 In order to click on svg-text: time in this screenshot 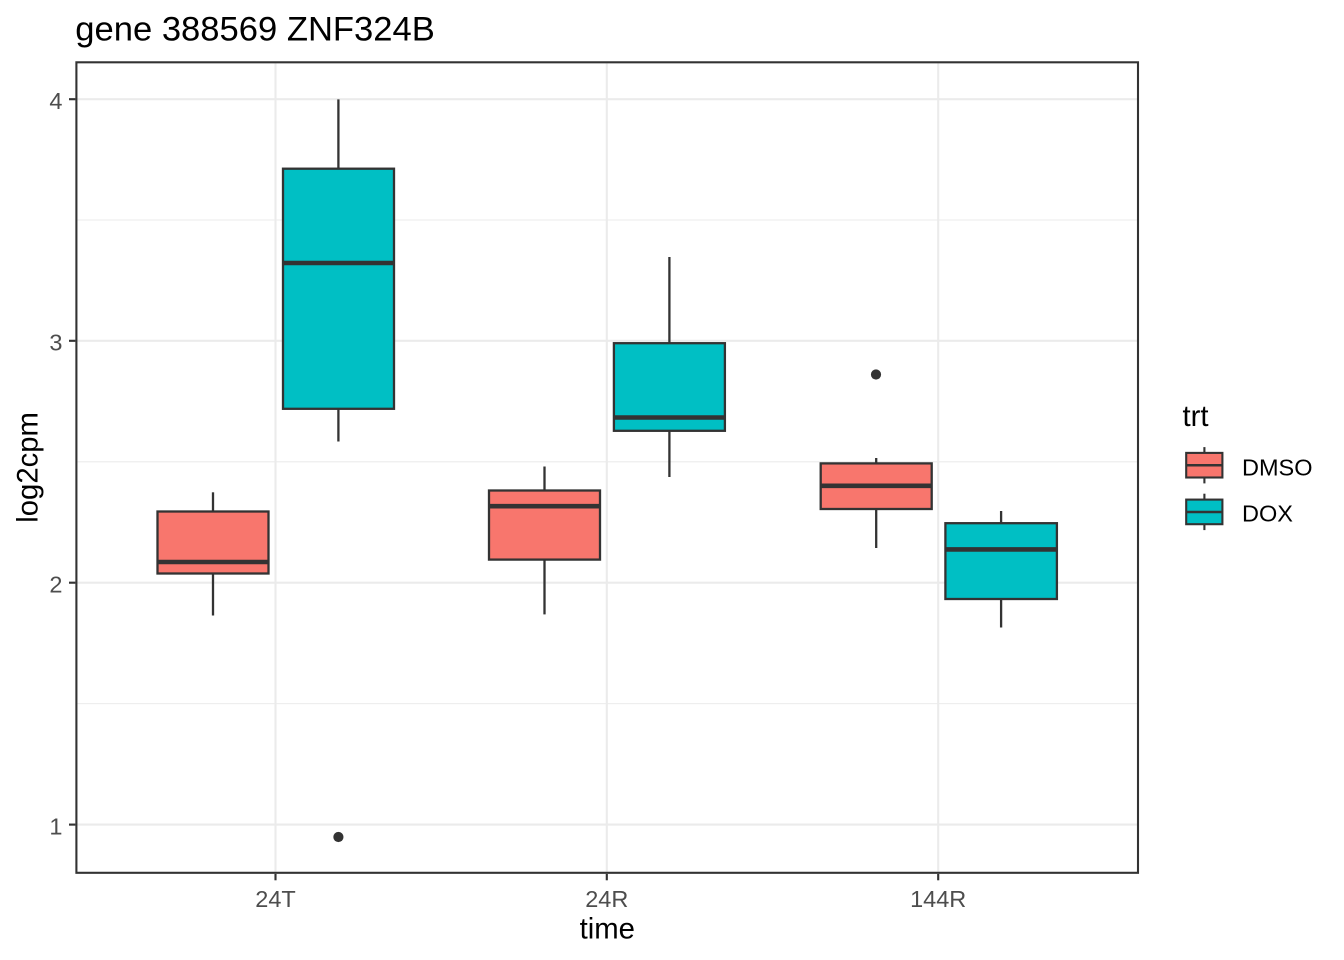, I will do `click(607, 929)`.